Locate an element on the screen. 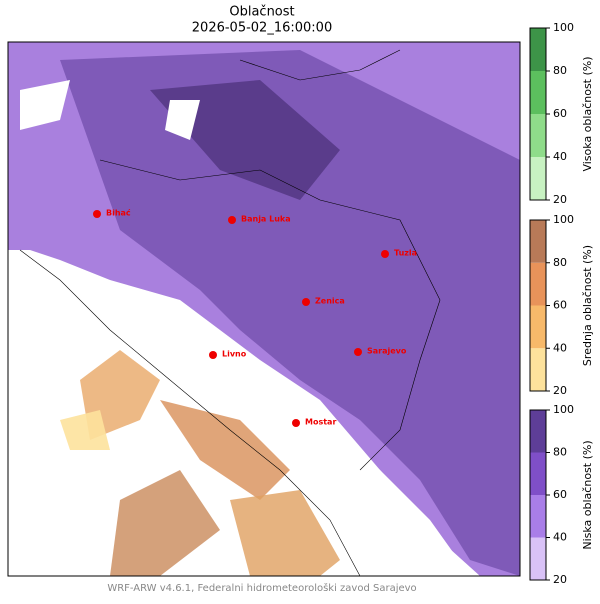  city-label: Banja Luka is located at coordinates (266, 219).